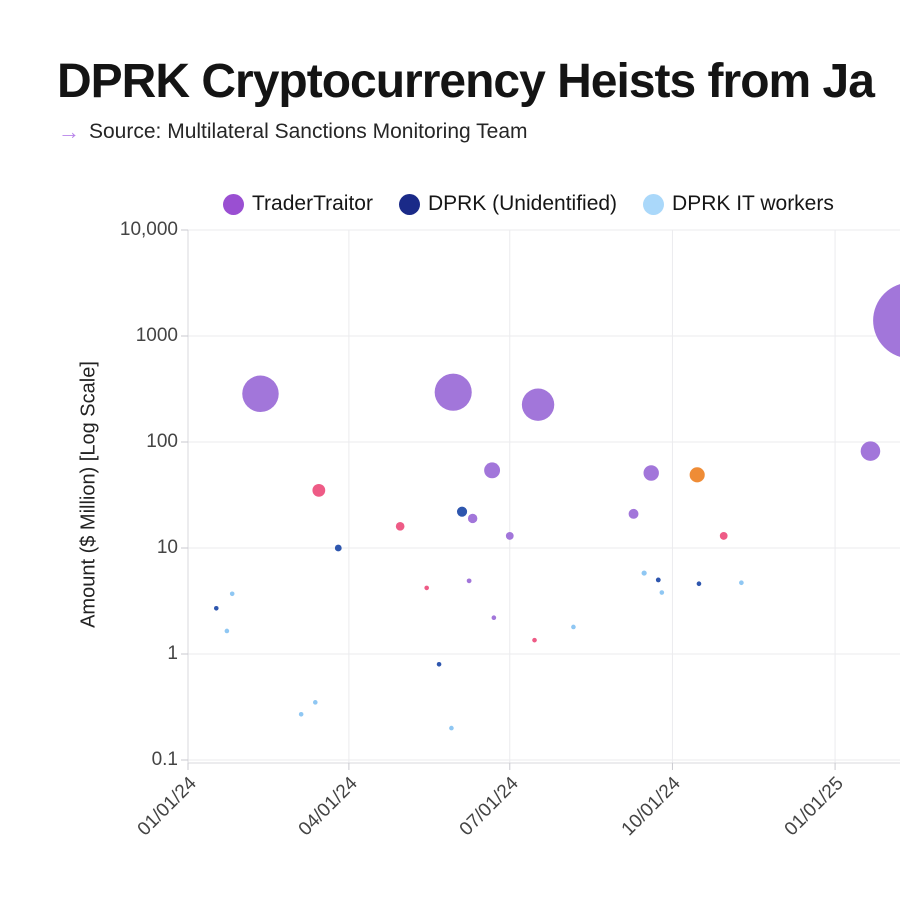 The height and width of the screenshot is (900, 900). What do you see at coordinates (162, 441) in the screenshot?
I see `y-tick-label: 100` at bounding box center [162, 441].